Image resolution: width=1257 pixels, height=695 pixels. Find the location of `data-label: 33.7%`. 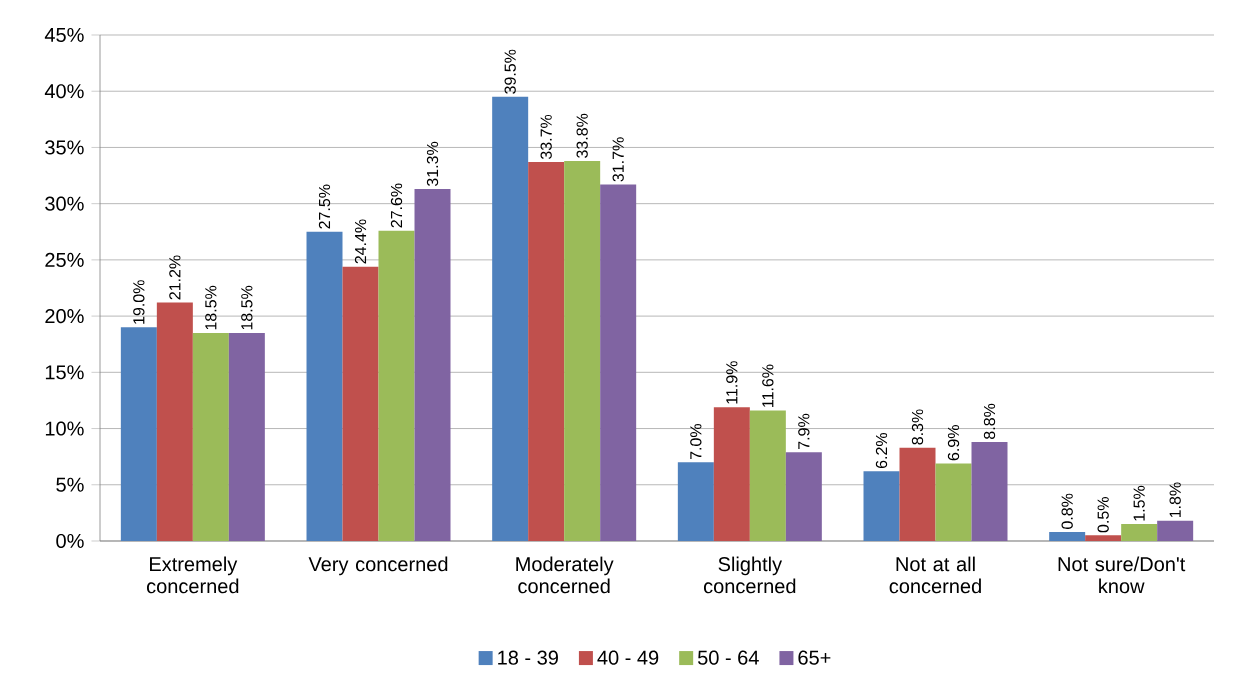

data-label: 33.7% is located at coordinates (546, 137).